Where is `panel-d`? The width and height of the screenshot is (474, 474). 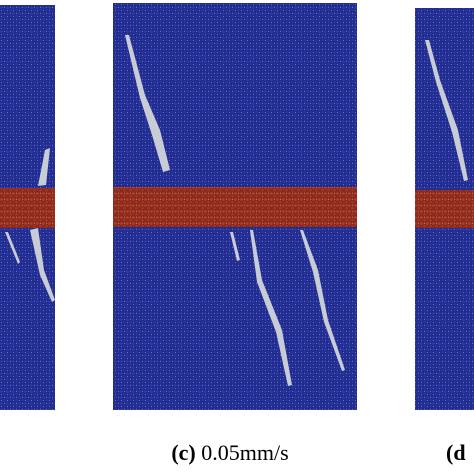
panel-d is located at coordinates (444, 209).